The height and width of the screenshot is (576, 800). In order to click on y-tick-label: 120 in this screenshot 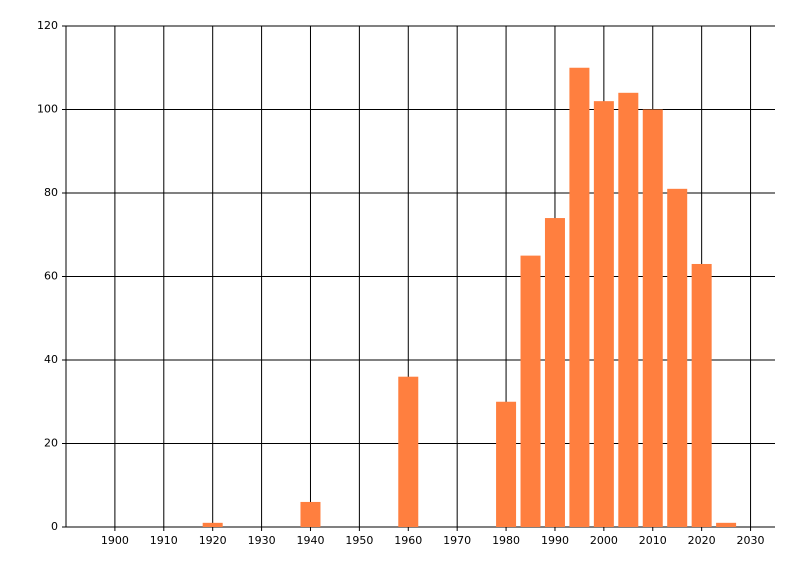, I will do `click(47, 25)`.